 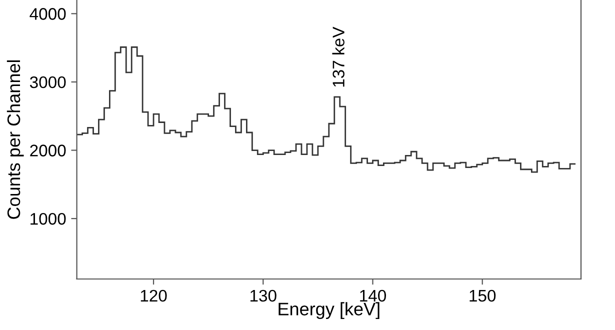 What do you see at coordinates (263, 296) in the screenshot?
I see `x-tick-label: 130` at bounding box center [263, 296].